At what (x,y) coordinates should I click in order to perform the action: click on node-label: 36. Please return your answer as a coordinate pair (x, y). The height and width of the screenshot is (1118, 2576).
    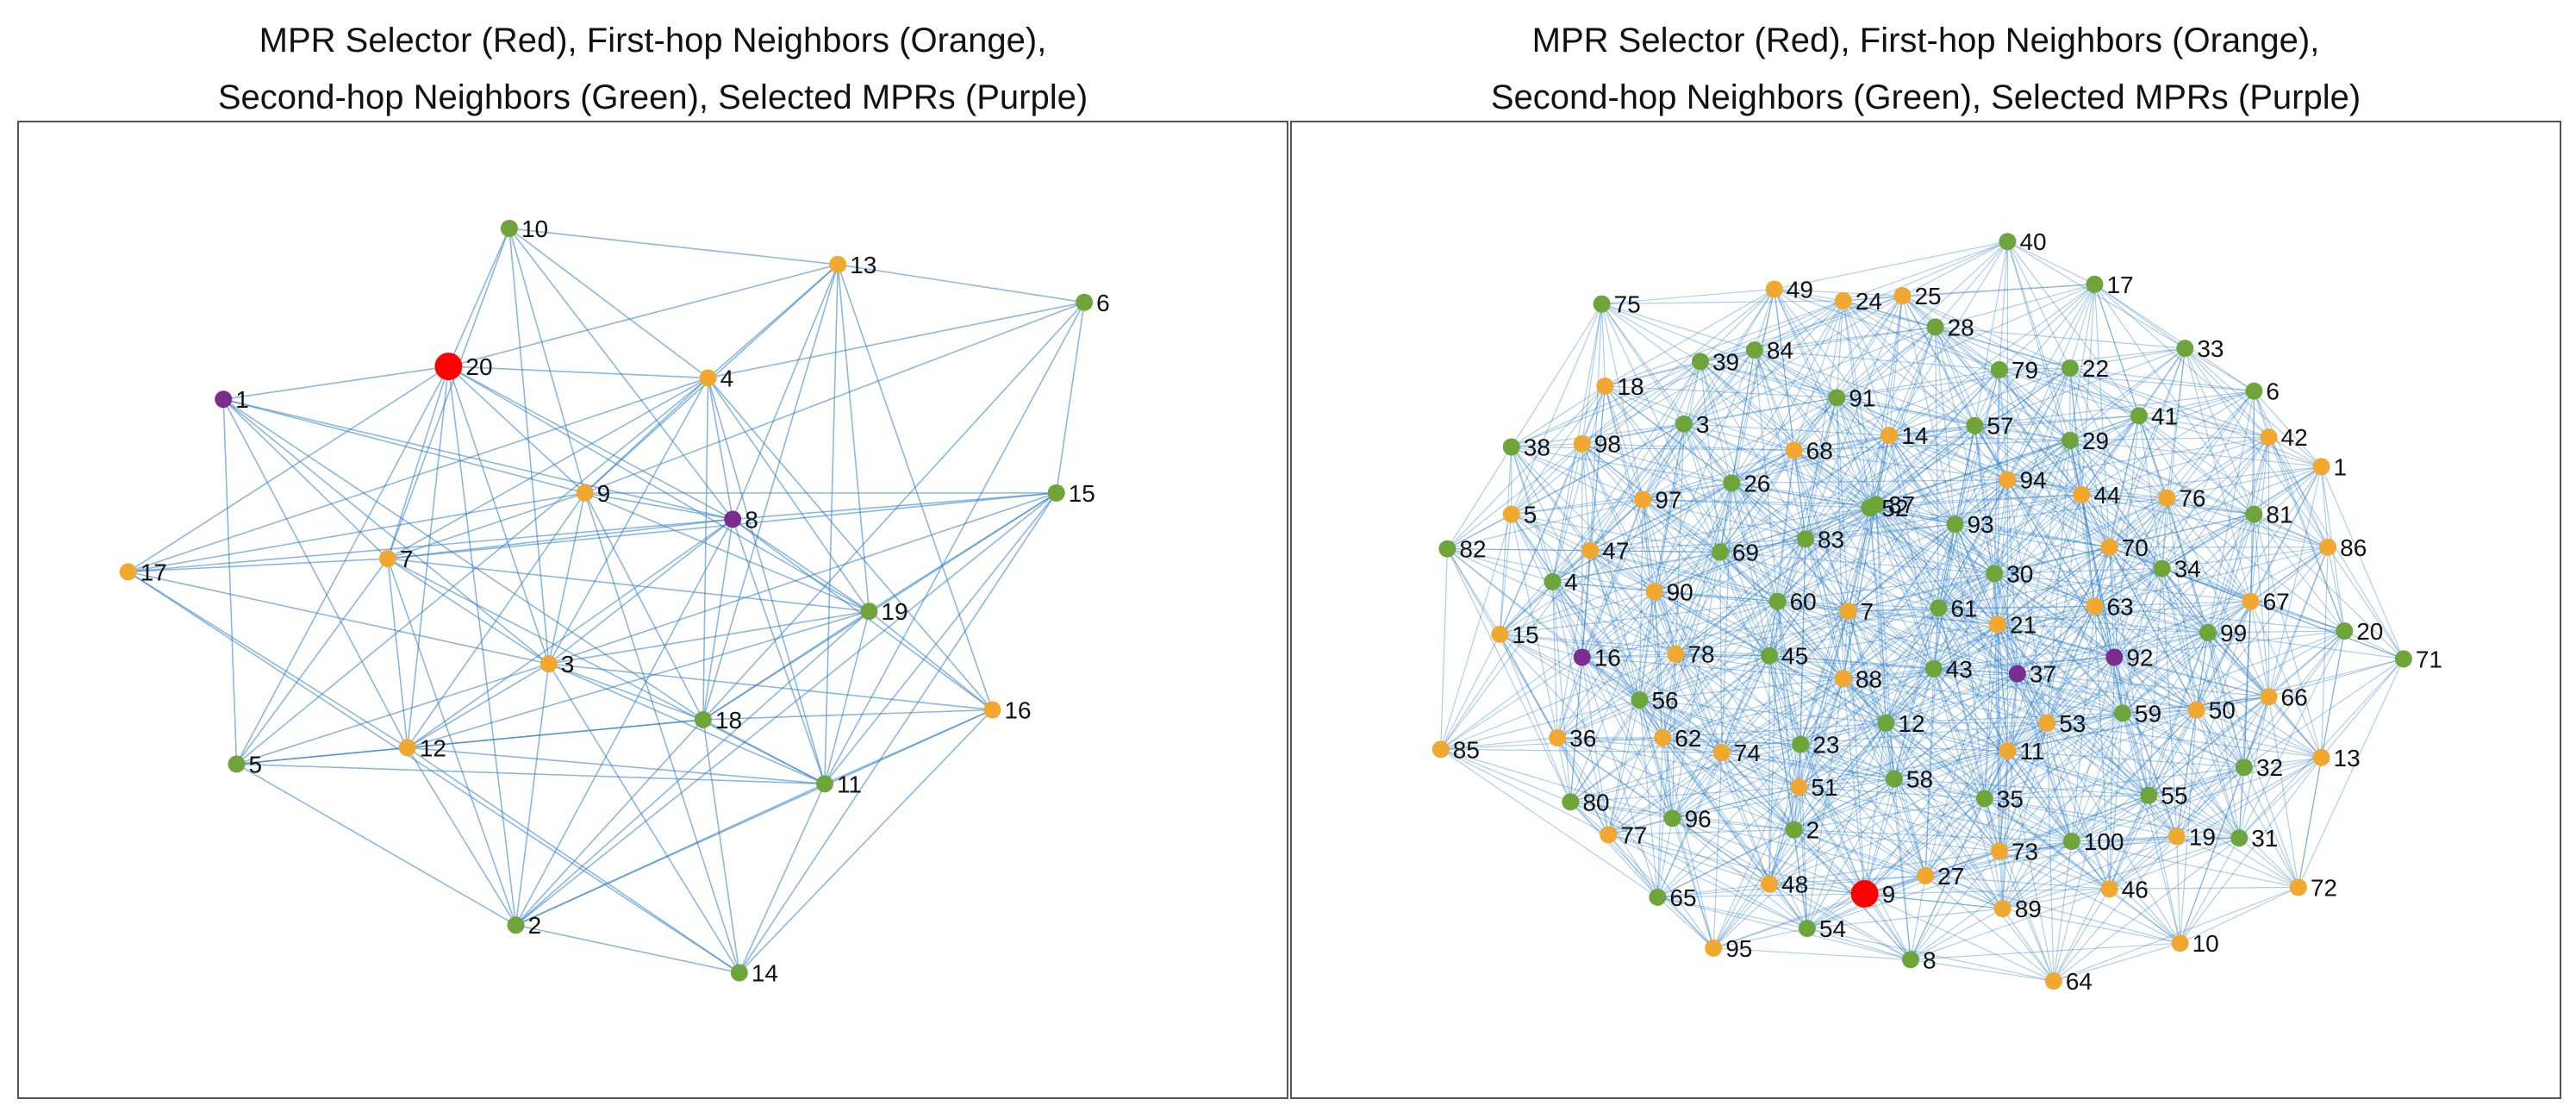
    Looking at the image, I should click on (1582, 738).